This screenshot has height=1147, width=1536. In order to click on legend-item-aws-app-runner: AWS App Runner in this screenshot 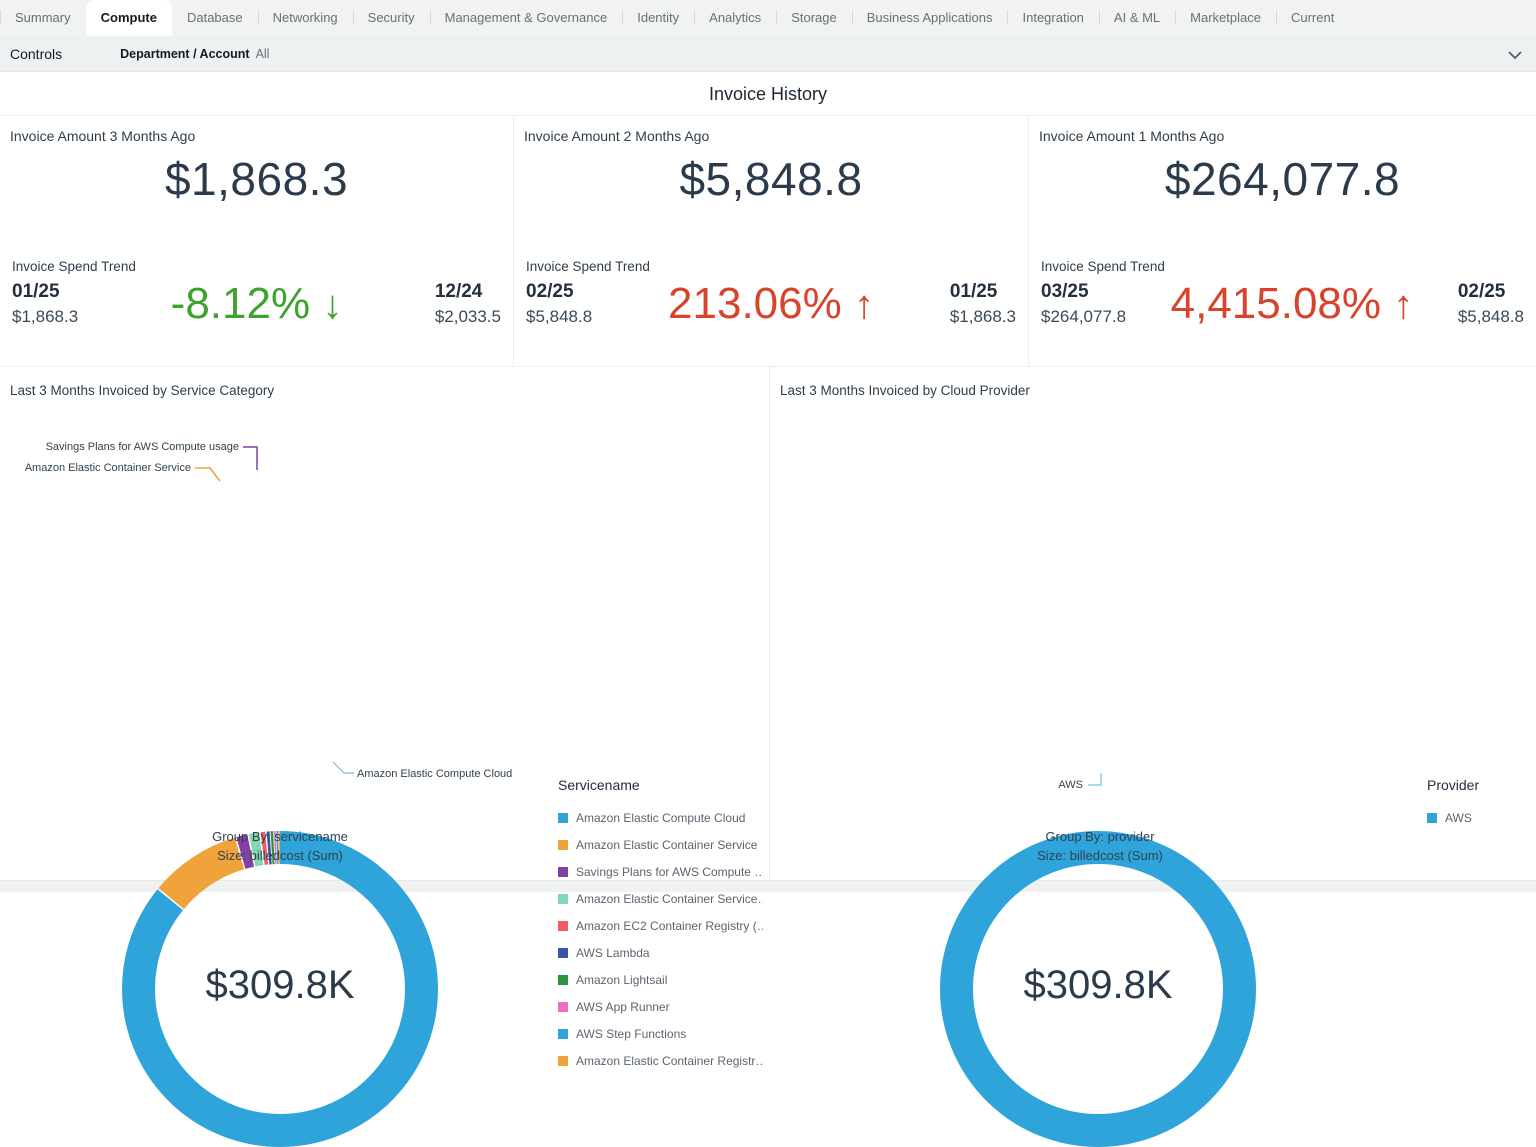, I will do `click(660, 1007)`.